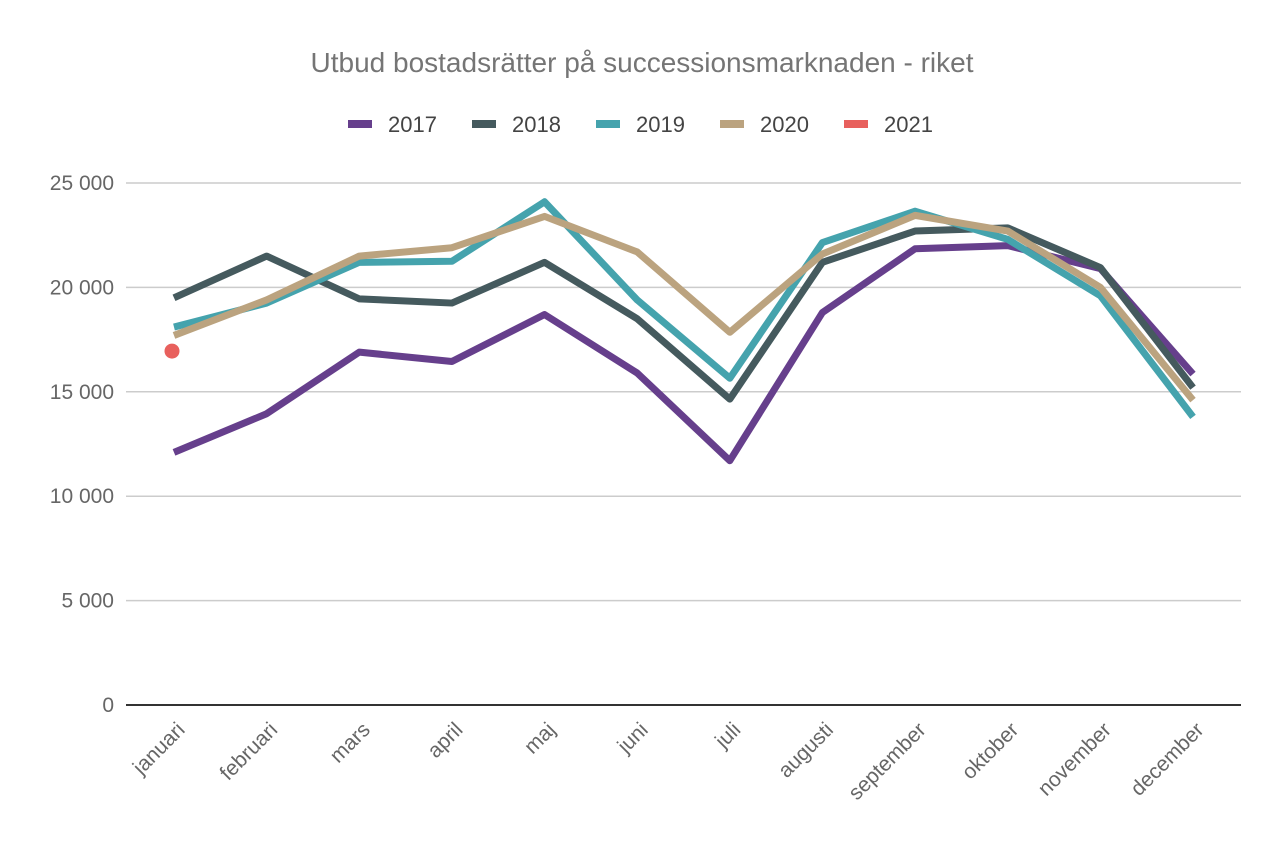  I want to click on x-tick-label: april, so click(445, 740).